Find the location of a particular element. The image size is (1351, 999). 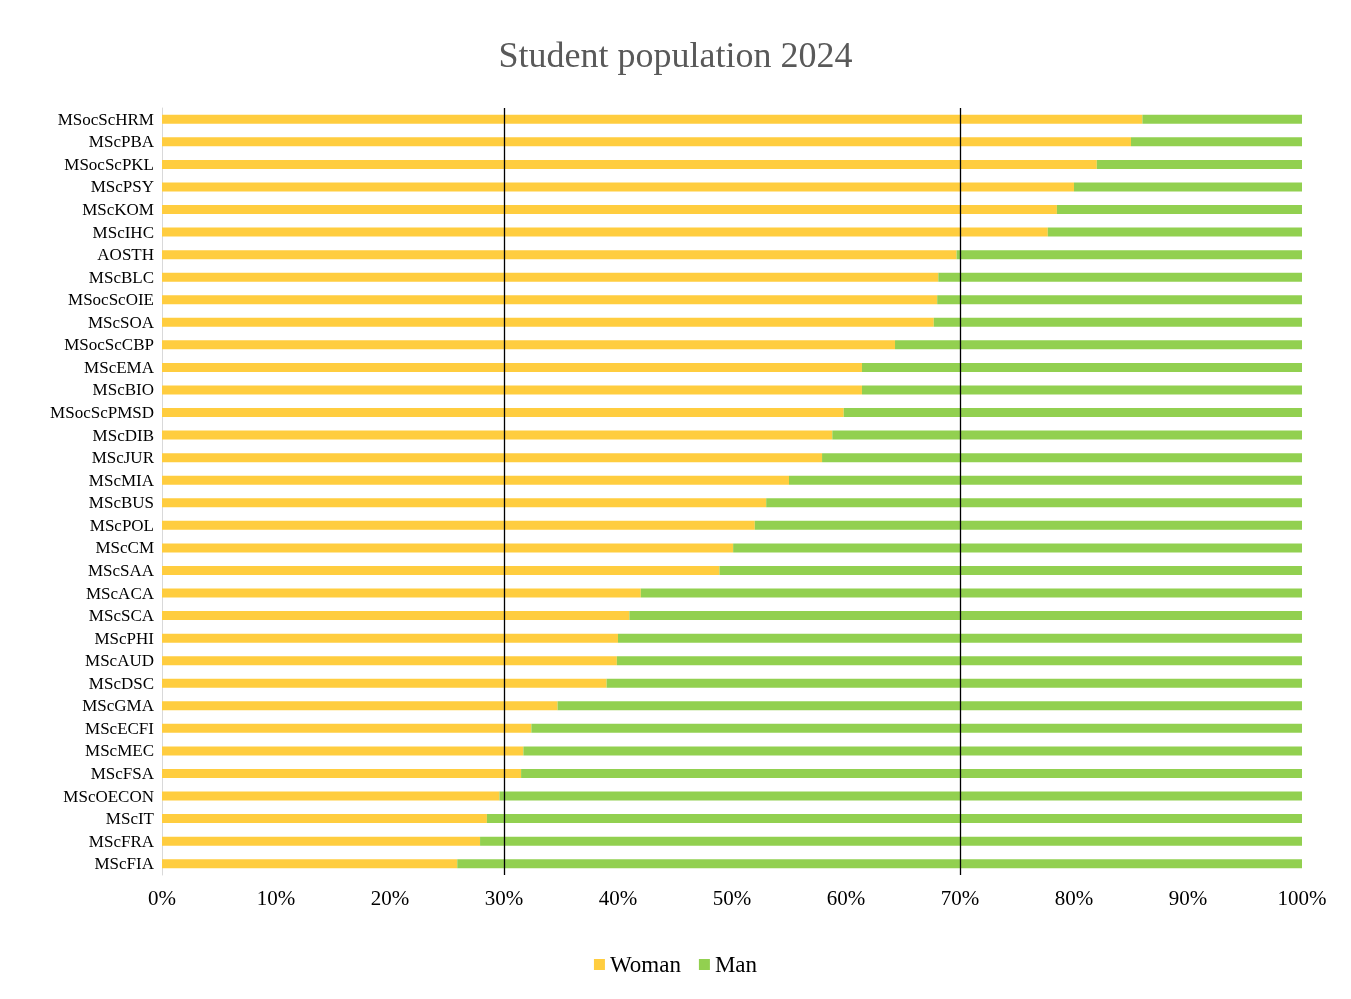

x-tick-label: 10% is located at coordinates (276, 897).